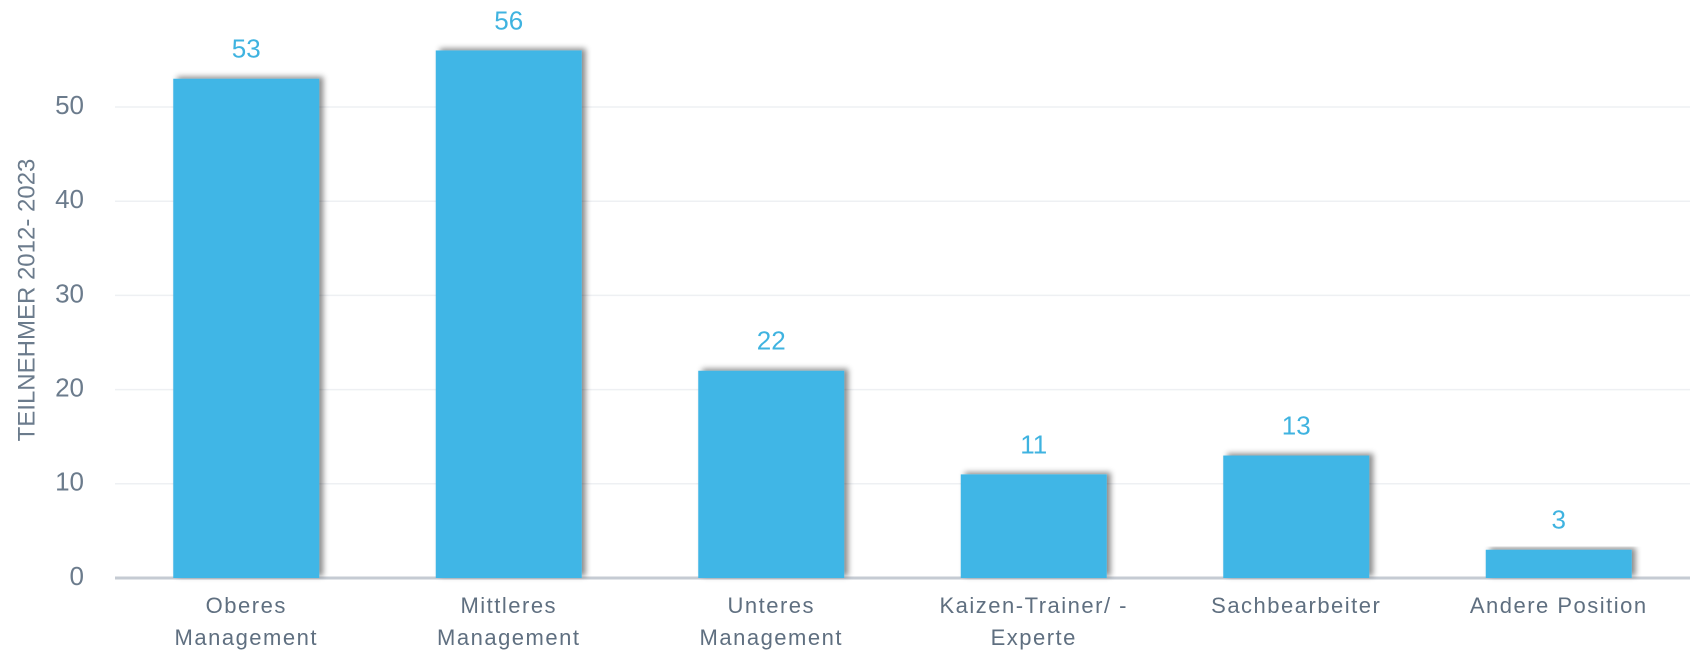  I want to click on x-tick-label: Sachbearbeiter, so click(1296, 605).